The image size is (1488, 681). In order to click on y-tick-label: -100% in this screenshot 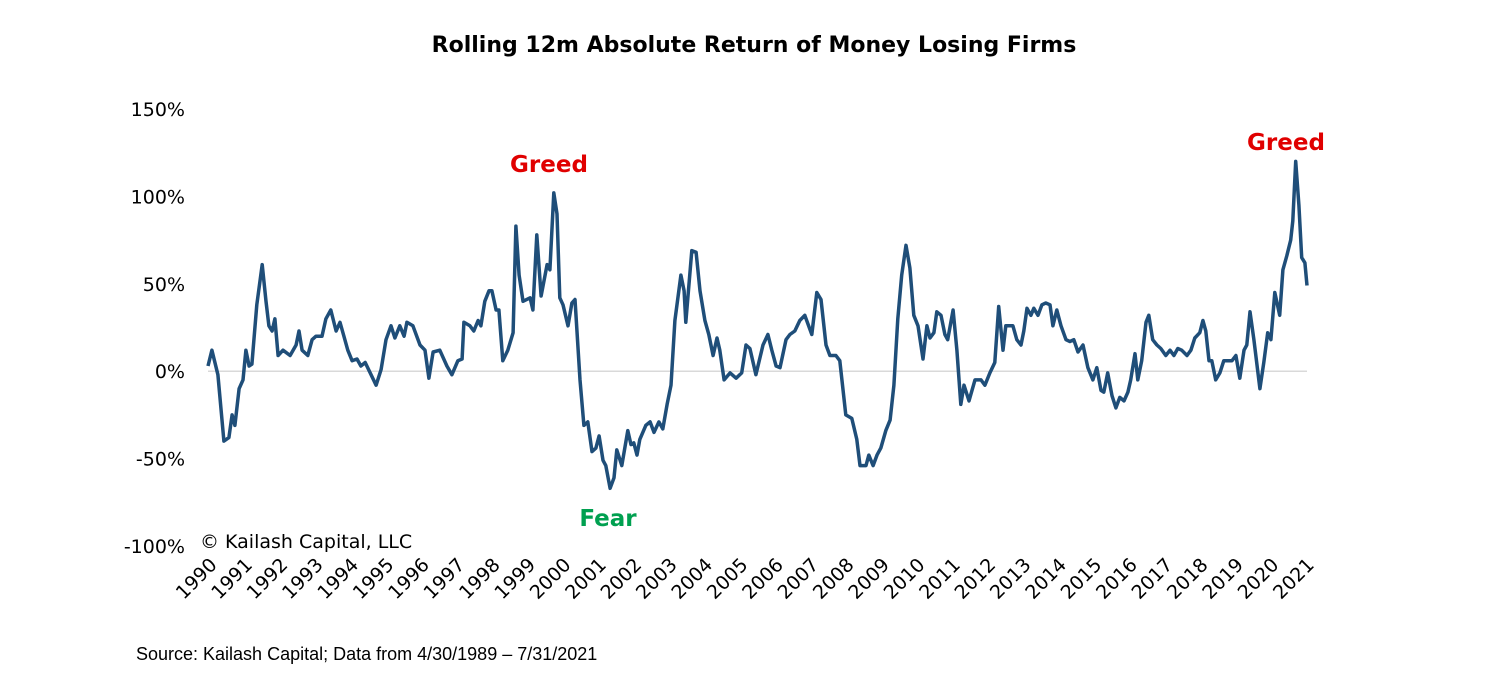, I will do `click(154, 547)`.